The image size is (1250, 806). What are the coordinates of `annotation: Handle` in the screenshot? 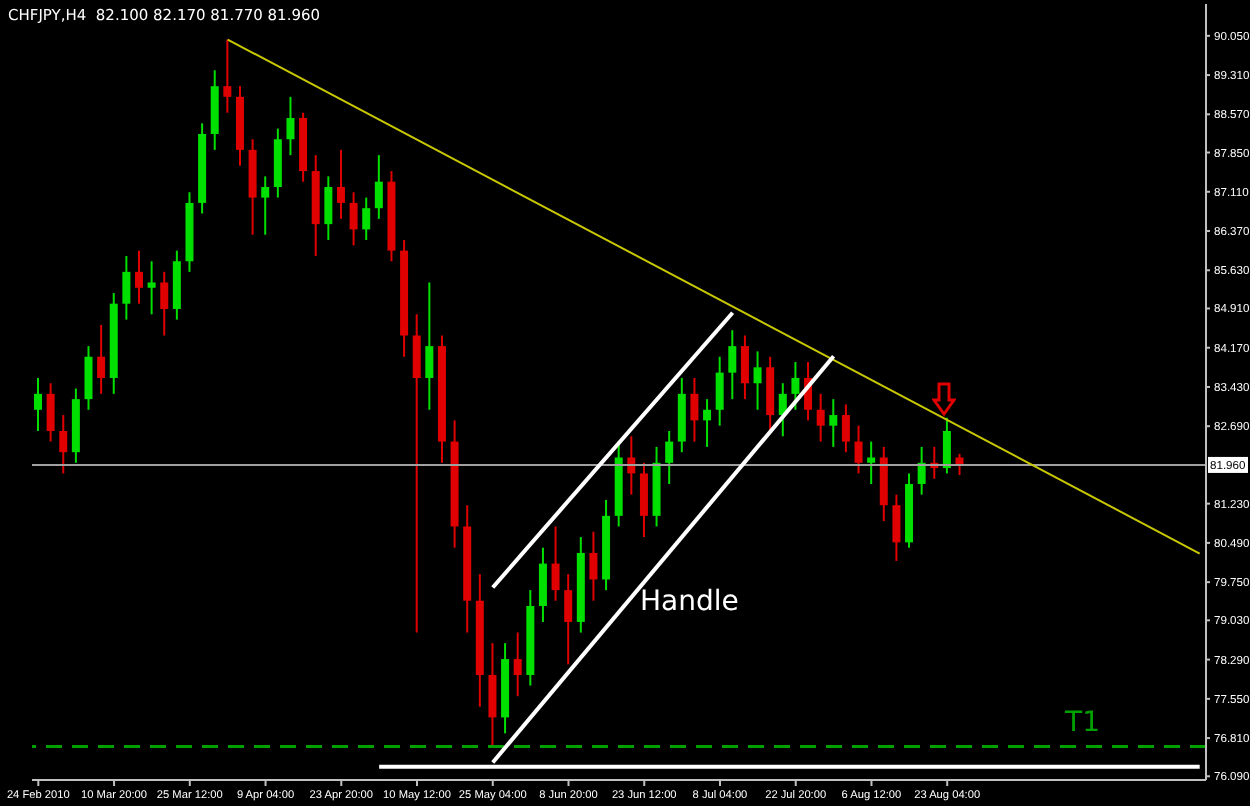 It's located at (689, 602).